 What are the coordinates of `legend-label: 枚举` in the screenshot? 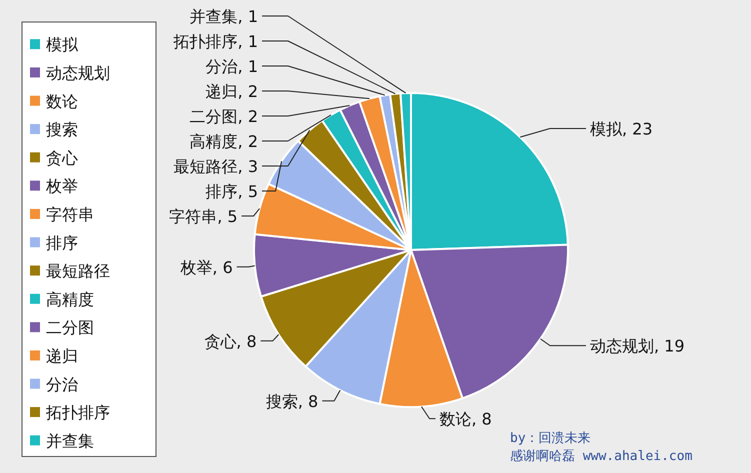 It's located at (61, 186).